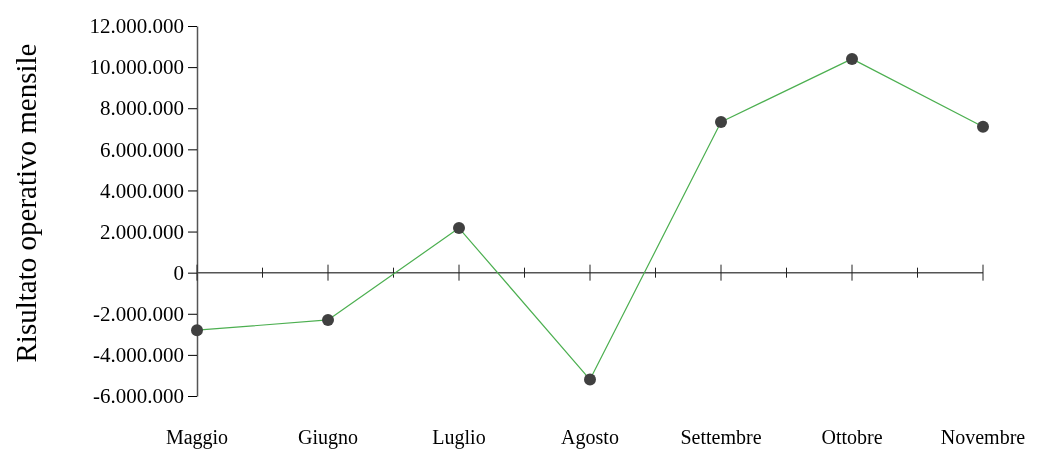 Image resolution: width=1040 pixels, height=450 pixels. What do you see at coordinates (138, 314) in the screenshot?
I see `y-tick-label: -2.000.000` at bounding box center [138, 314].